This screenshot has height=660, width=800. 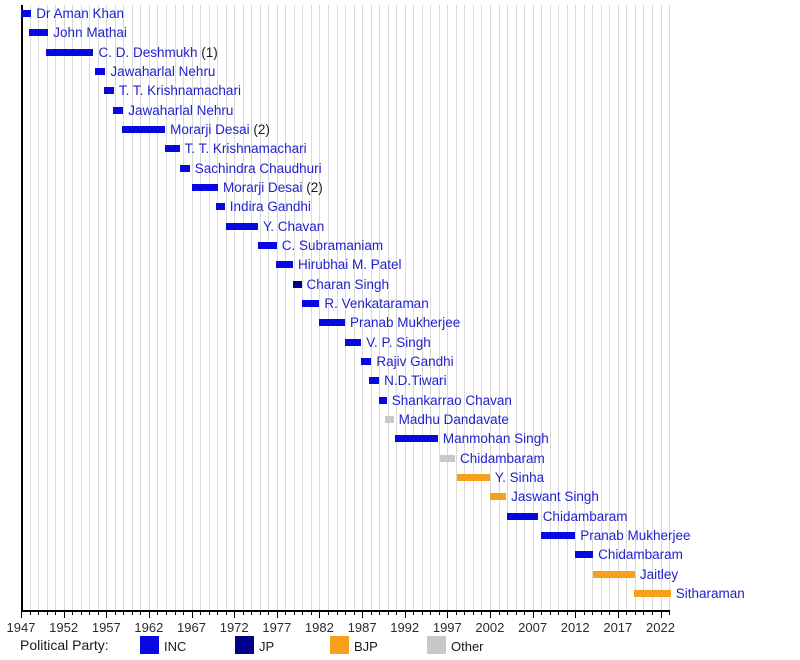 What do you see at coordinates (452, 400) in the screenshot?
I see `minister-name-label: Shankarrao Chavan` at bounding box center [452, 400].